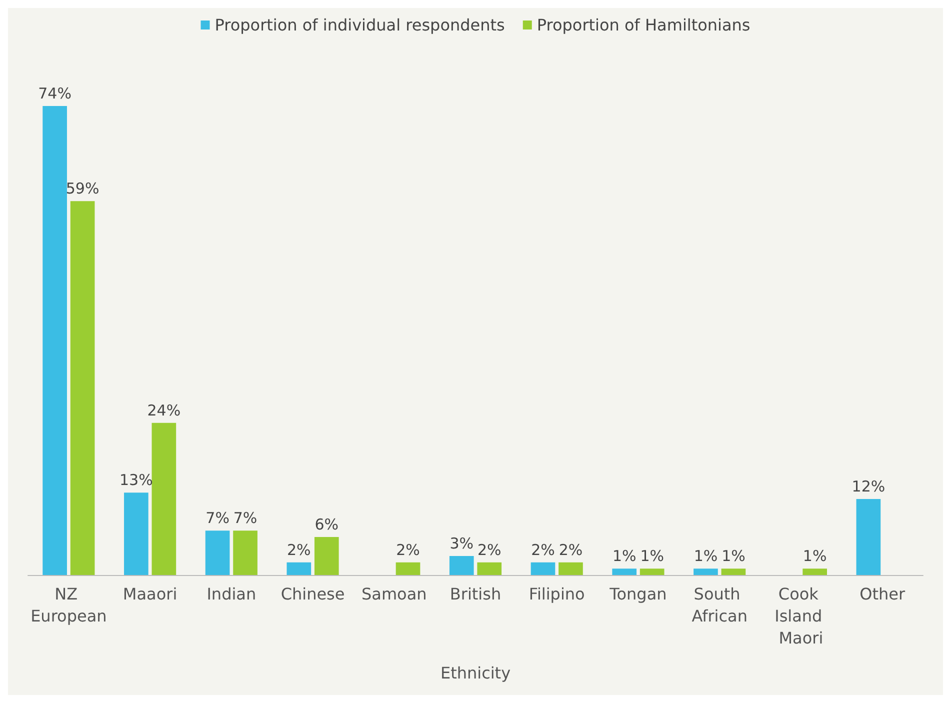 The height and width of the screenshot is (703, 951). Describe the element at coordinates (475, 673) in the screenshot. I see `x-axis-title: Ethnicity` at that location.